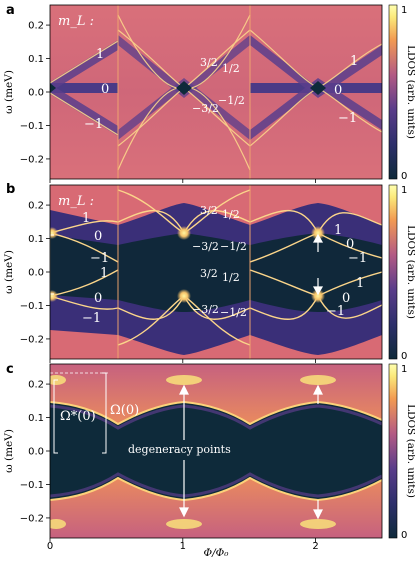 This screenshot has height=564, width=415. What do you see at coordinates (36, 206) in the screenshot?
I see `y-tick-label-b-0: 0.2` at bounding box center [36, 206].